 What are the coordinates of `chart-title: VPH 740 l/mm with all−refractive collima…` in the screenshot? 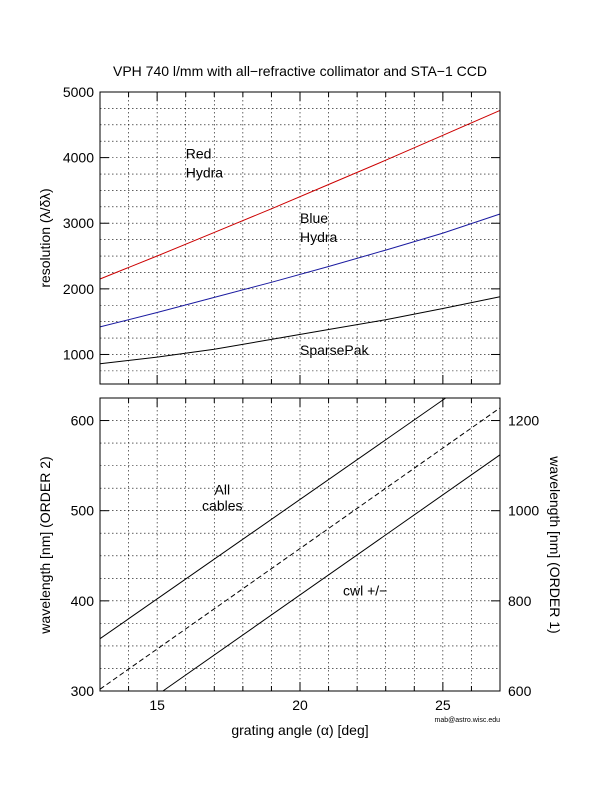 It's located at (300, 71).